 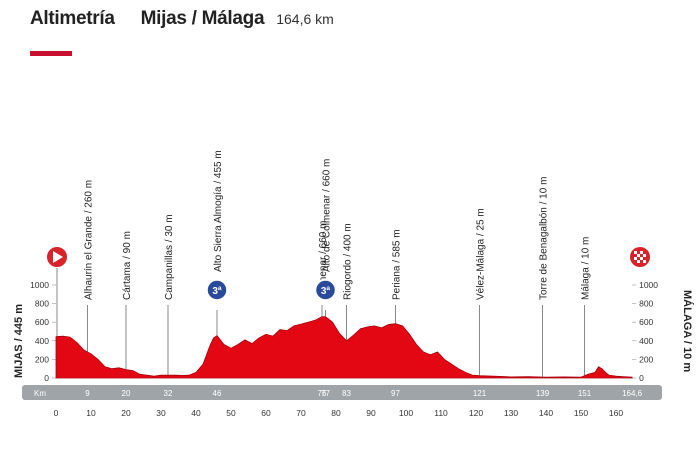 I want to click on waypoint-label: Campanillas / 30 m, so click(x=169, y=257).